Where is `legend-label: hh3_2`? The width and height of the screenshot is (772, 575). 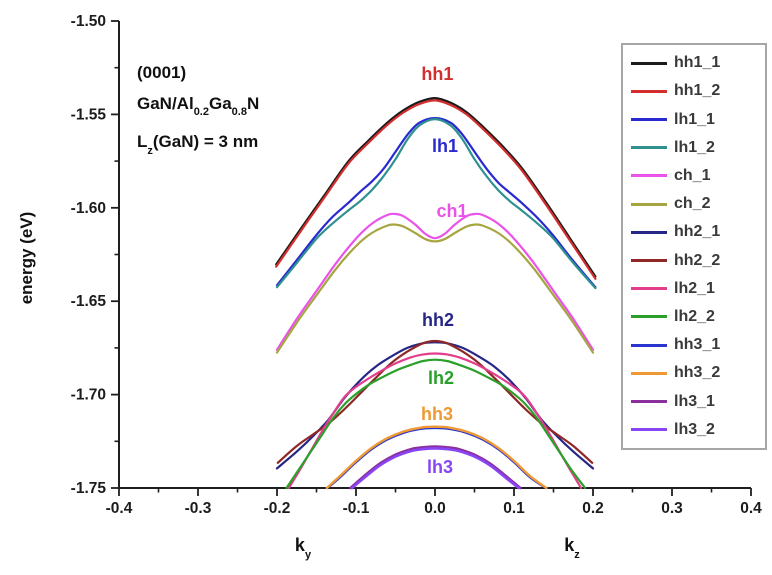
legend-label: hh3_2 is located at coordinates (697, 373).